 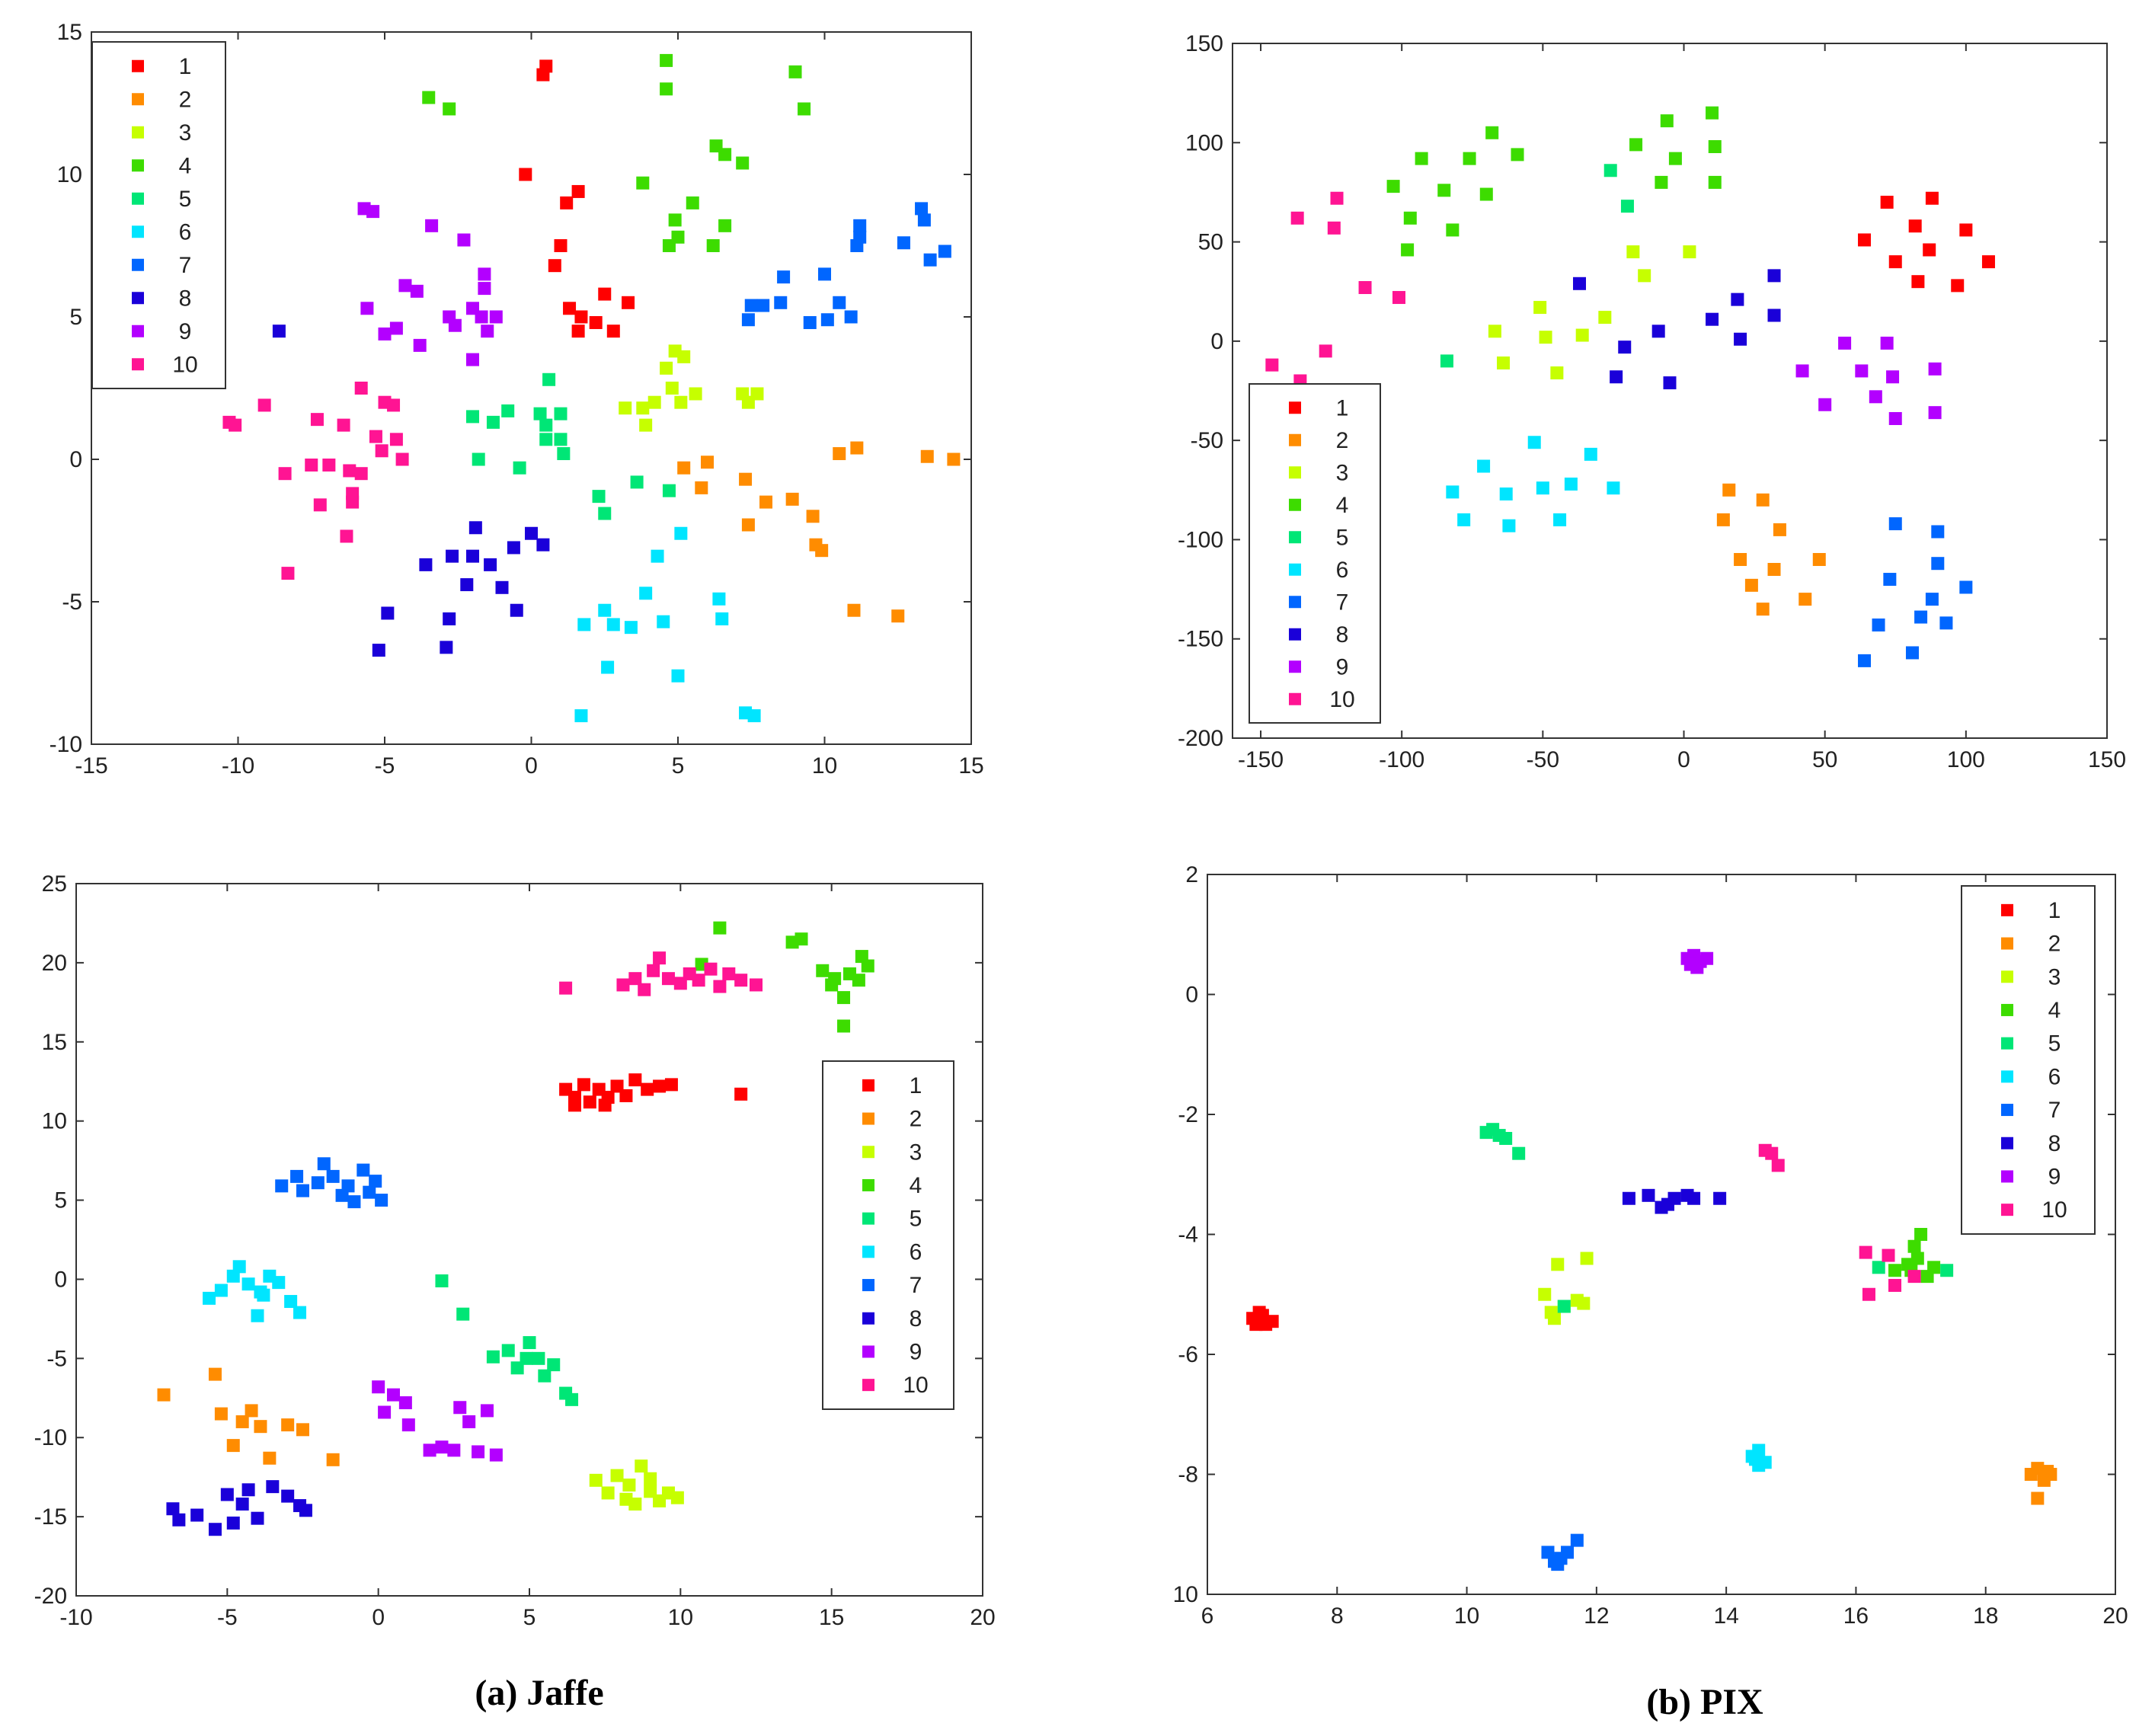 What do you see at coordinates (1216, 341) in the screenshot?
I see `y-tick-label: 0` at bounding box center [1216, 341].